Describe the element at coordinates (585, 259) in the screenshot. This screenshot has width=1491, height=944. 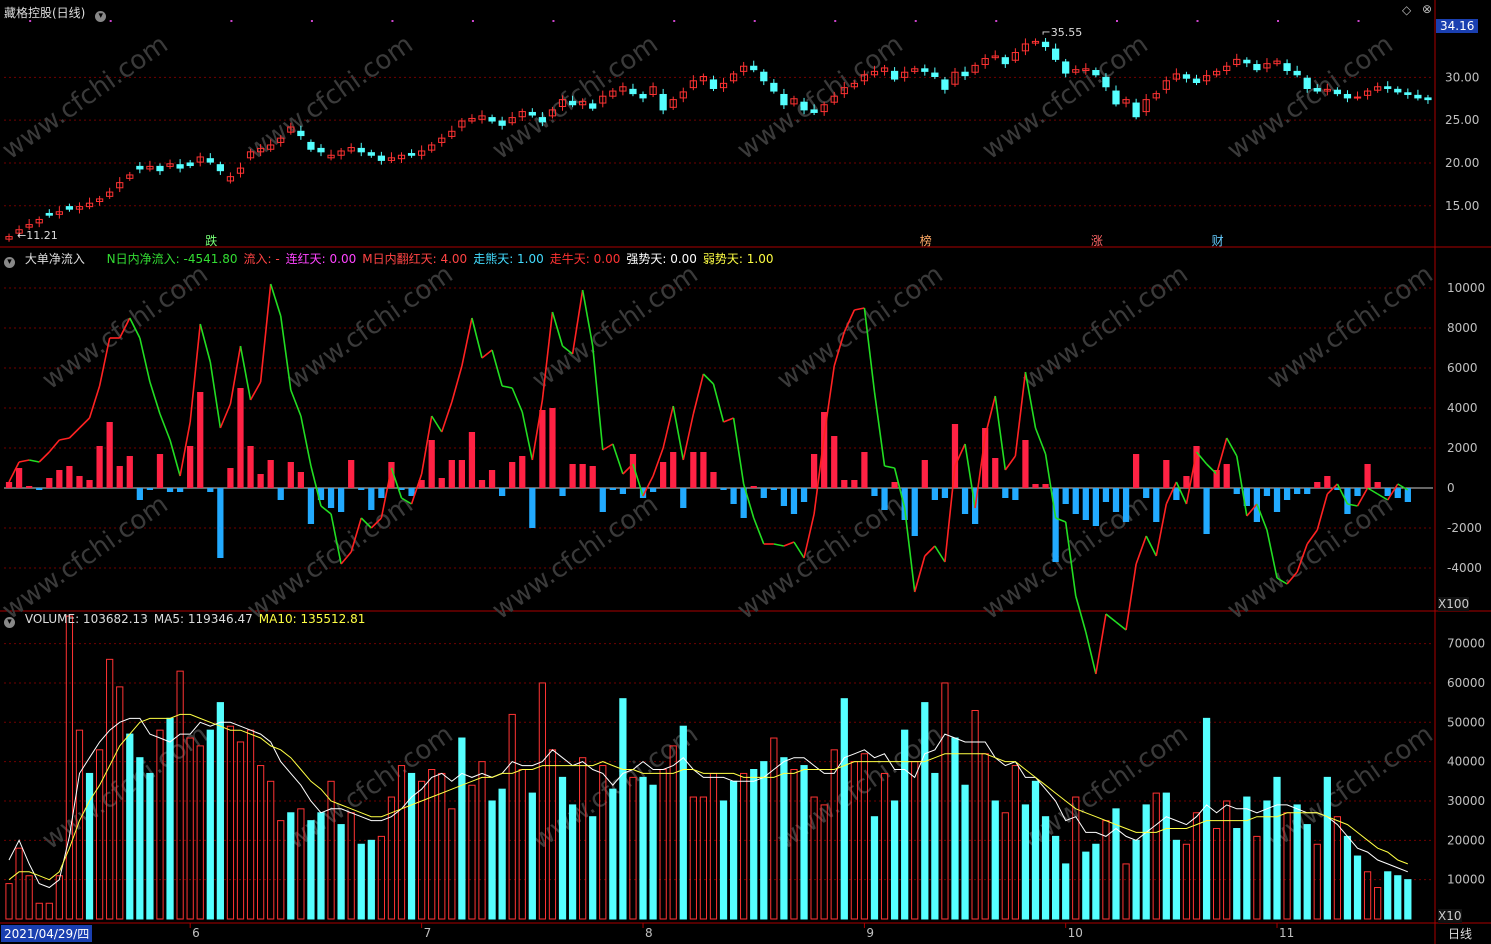
I see `indicator-item: 走牛天: 0.00` at that location.